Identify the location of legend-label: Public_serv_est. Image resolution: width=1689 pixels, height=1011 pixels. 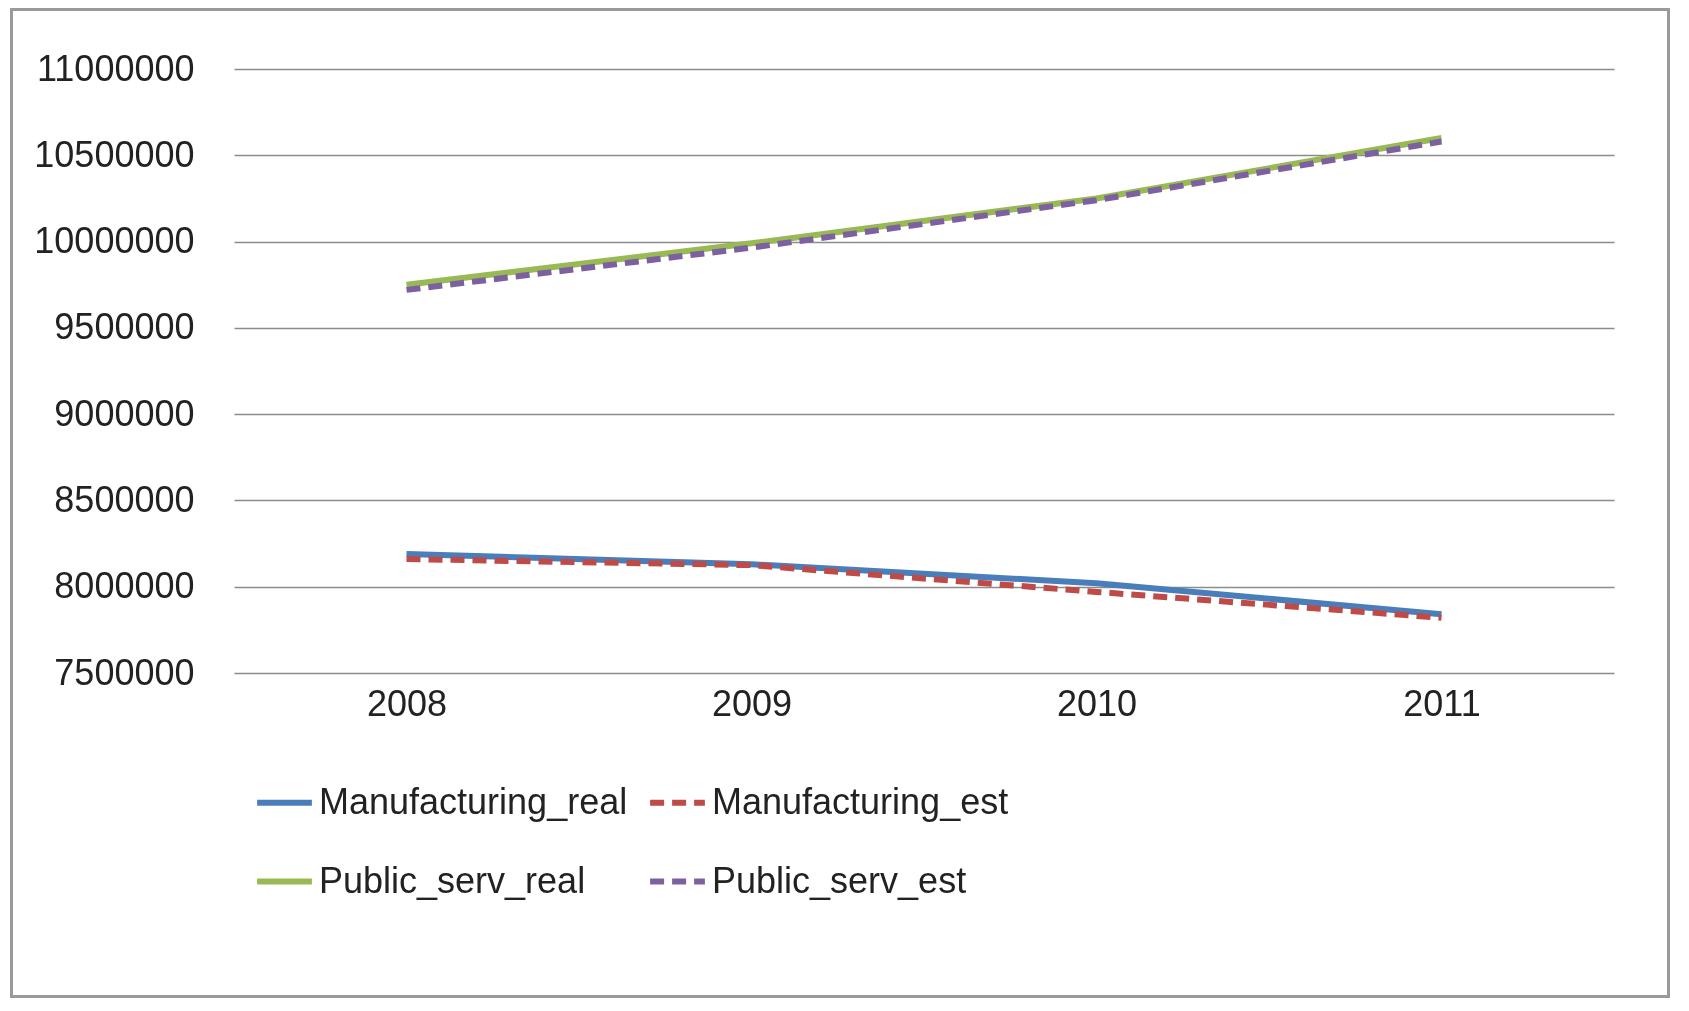
(839, 880).